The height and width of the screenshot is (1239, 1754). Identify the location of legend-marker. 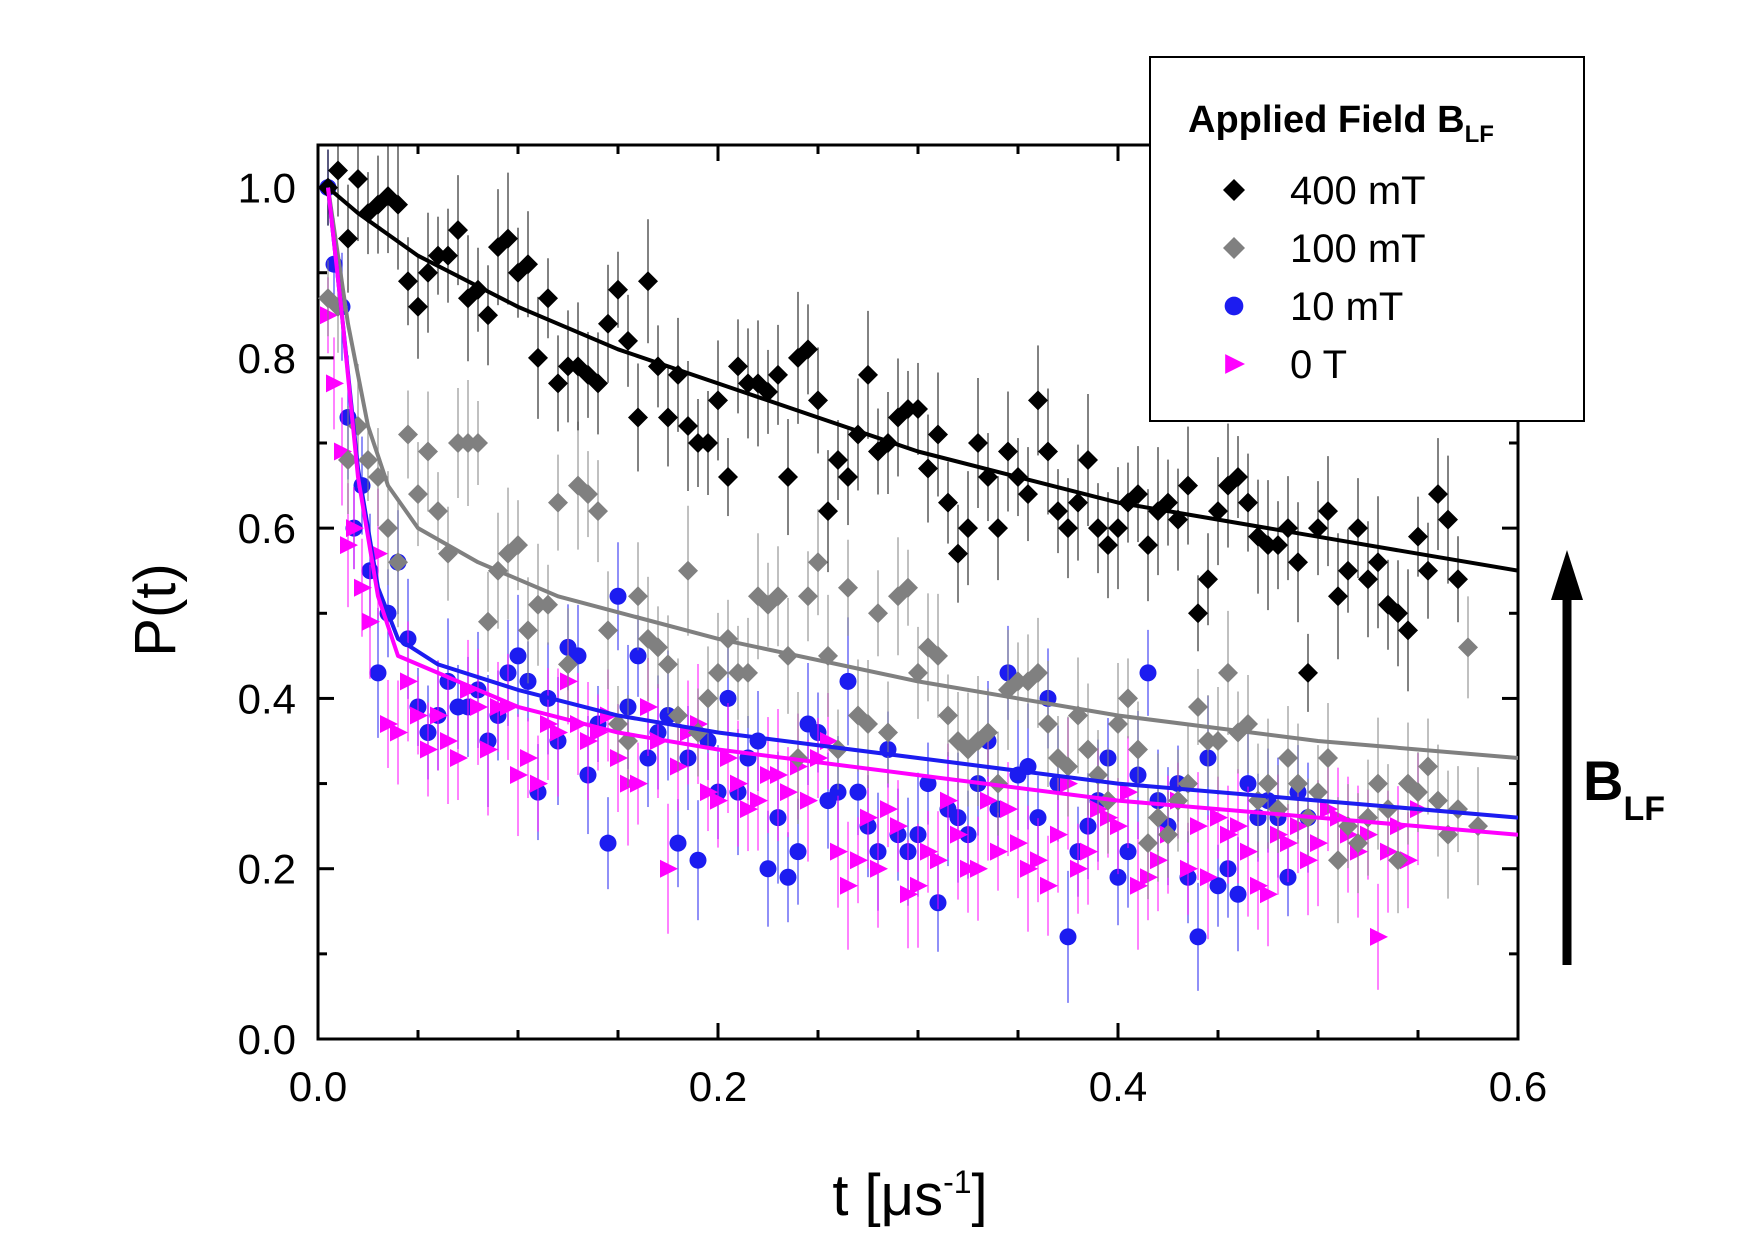
(1234, 190).